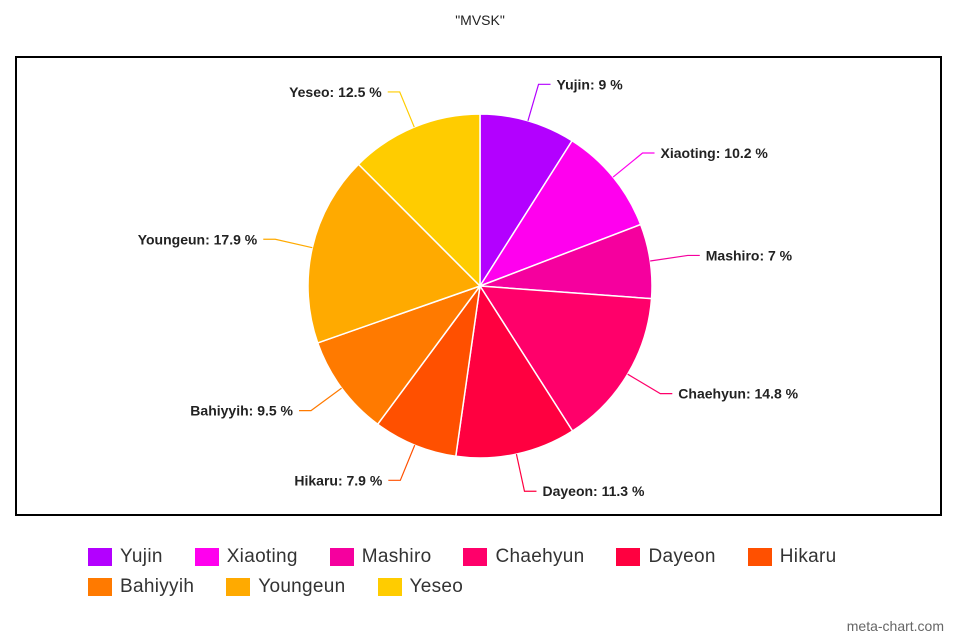 The width and height of the screenshot is (960, 640). Describe the element at coordinates (402, 462) in the screenshot. I see `leader-line-hikaru` at that location.